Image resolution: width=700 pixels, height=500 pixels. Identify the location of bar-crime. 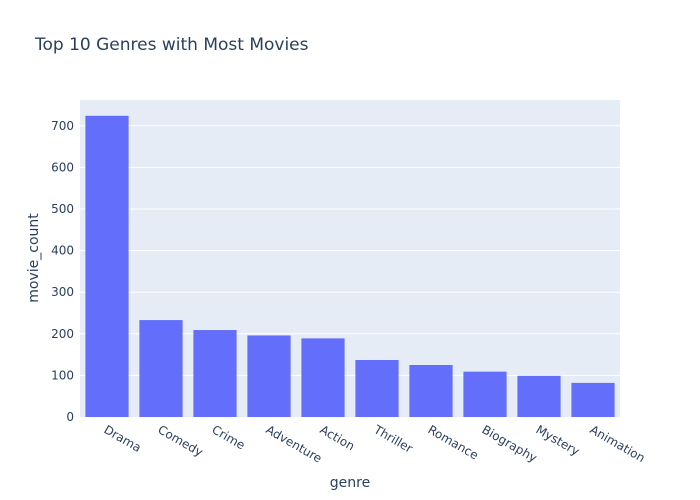
(215, 373).